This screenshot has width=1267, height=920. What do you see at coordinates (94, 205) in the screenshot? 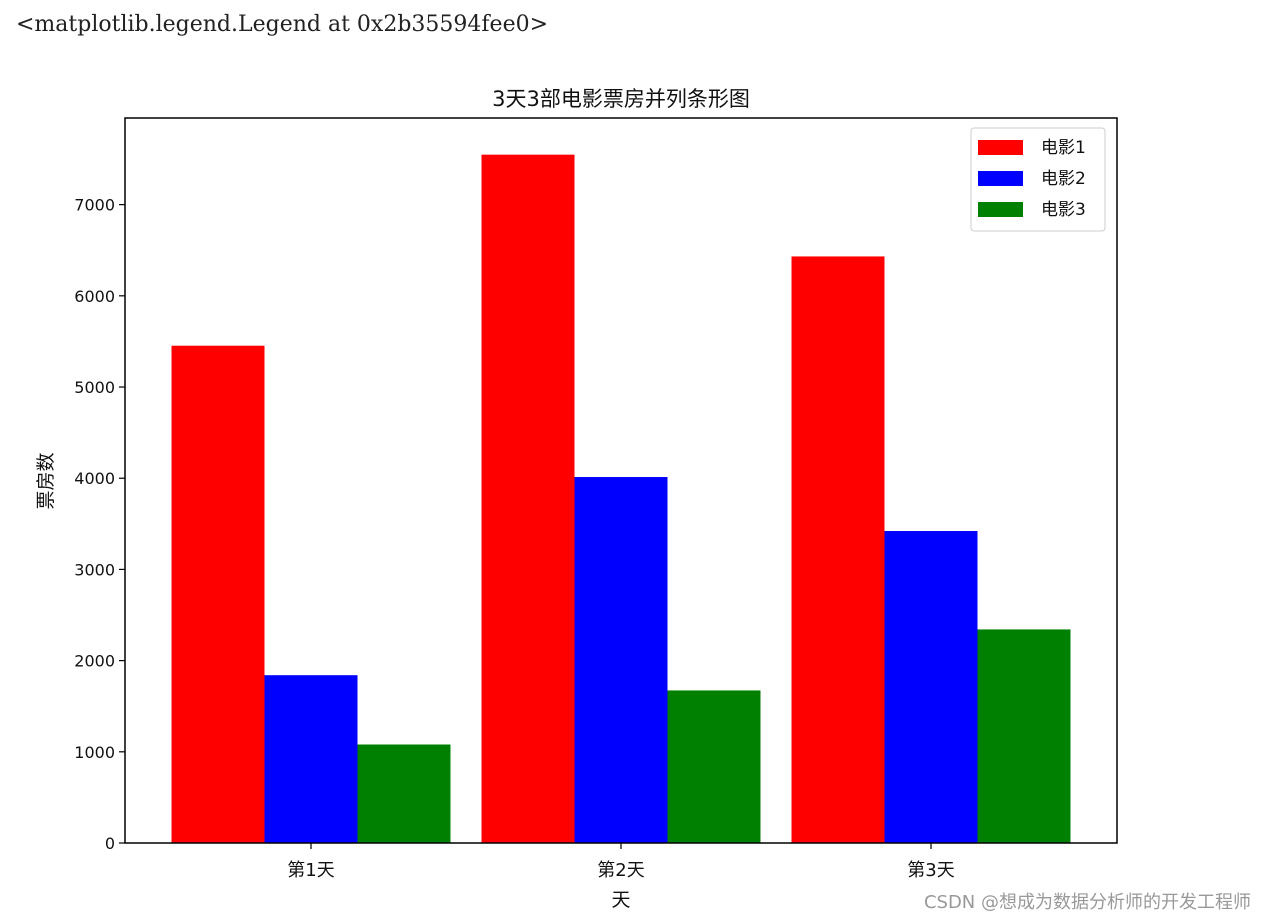
I see `y-tick-label-7: 7000` at bounding box center [94, 205].